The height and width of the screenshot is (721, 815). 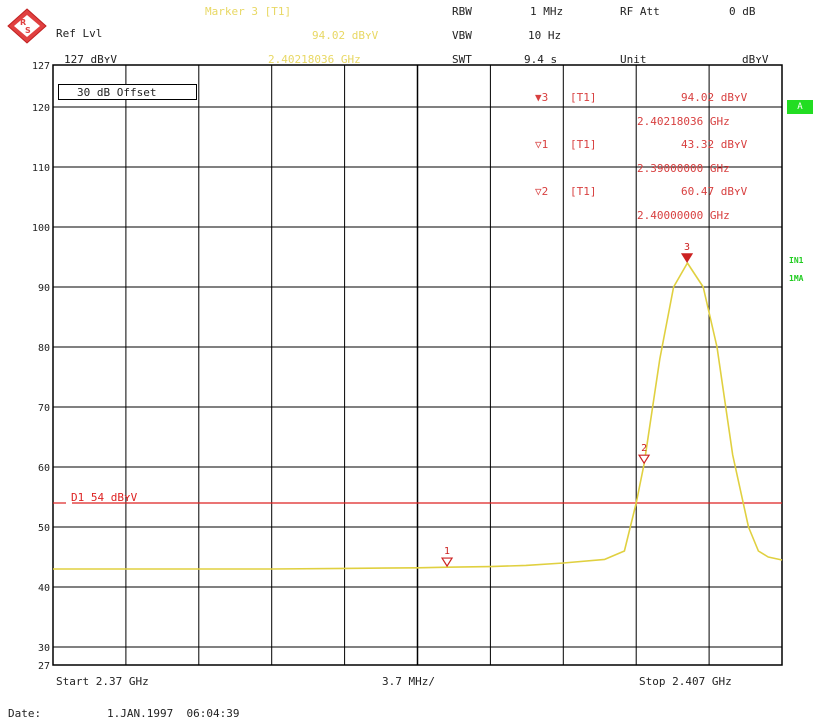 What do you see at coordinates (248, 11) in the screenshot?
I see `marker-title: Marker 3 [T1]` at bounding box center [248, 11].